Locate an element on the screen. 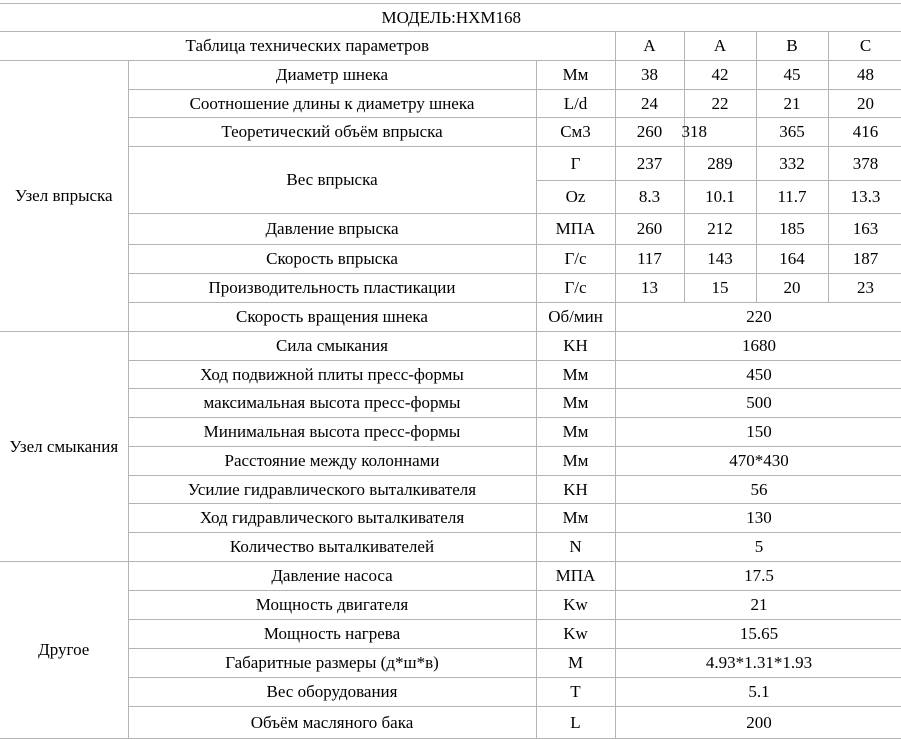 The width and height of the screenshot is (901, 739). table-row: Скорость вращения шнека Об/мин 220 is located at coordinates (450, 317).